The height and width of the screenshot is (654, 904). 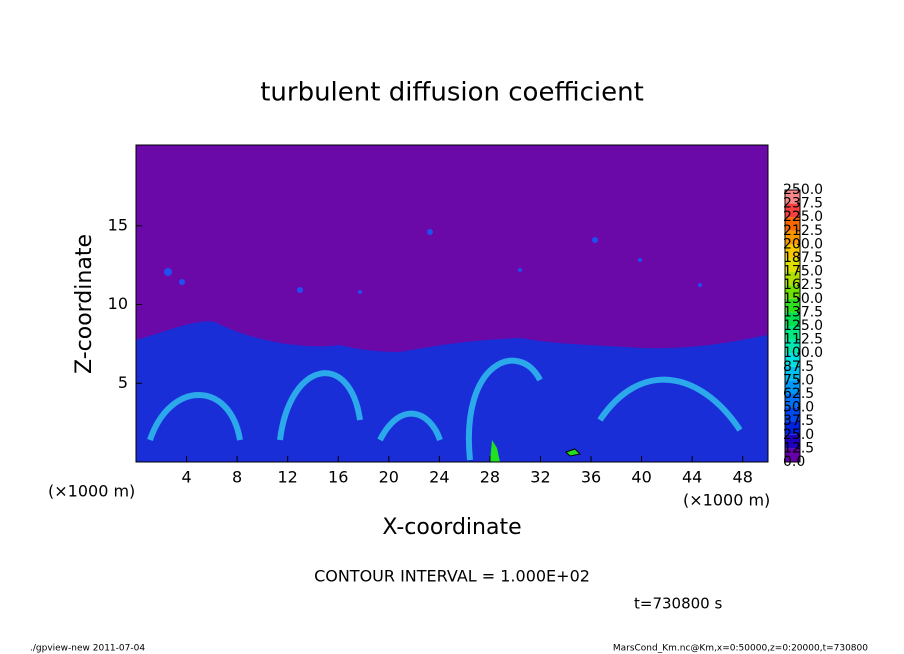 I want to click on x-tick-label: 16, so click(x=338, y=477).